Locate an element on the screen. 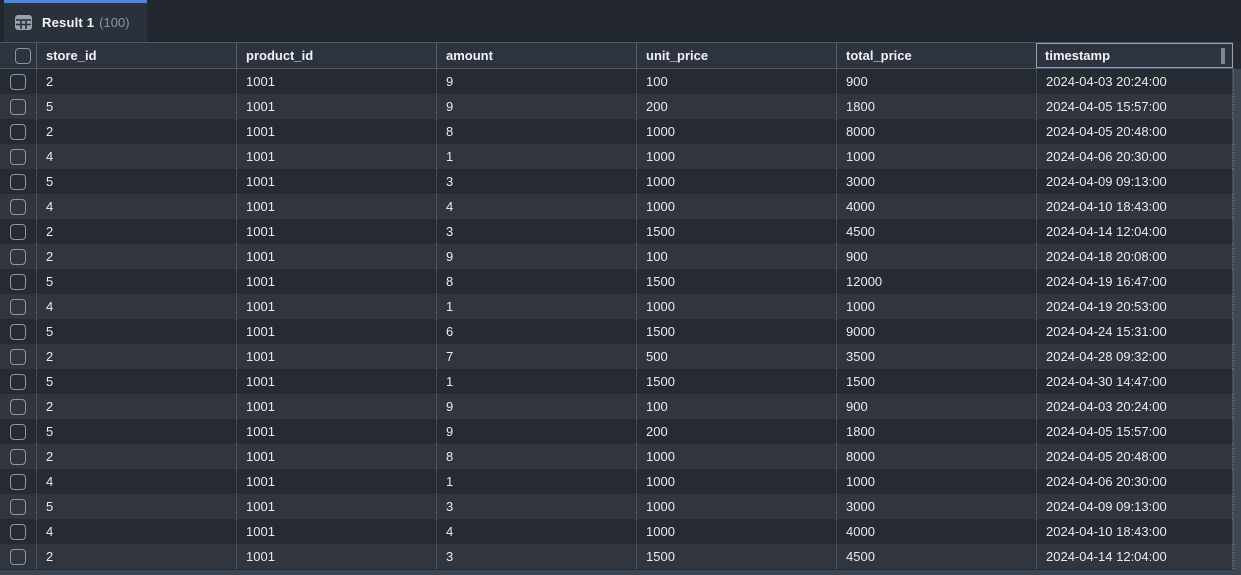 The height and width of the screenshot is (575, 1241). column-header-product-id: product_id is located at coordinates (336, 55).